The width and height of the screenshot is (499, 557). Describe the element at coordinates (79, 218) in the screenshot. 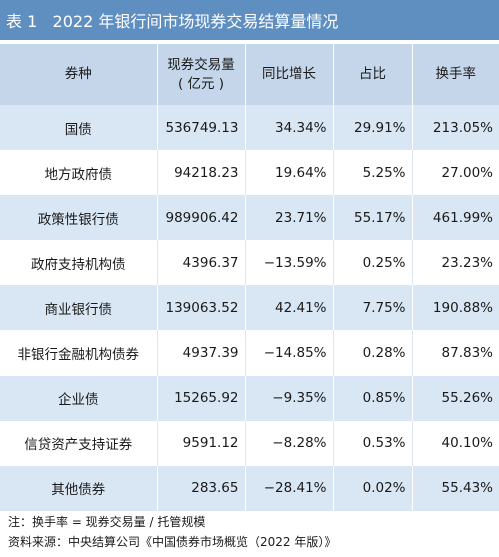

I see `bond-type-cell: 政策性银行债` at that location.